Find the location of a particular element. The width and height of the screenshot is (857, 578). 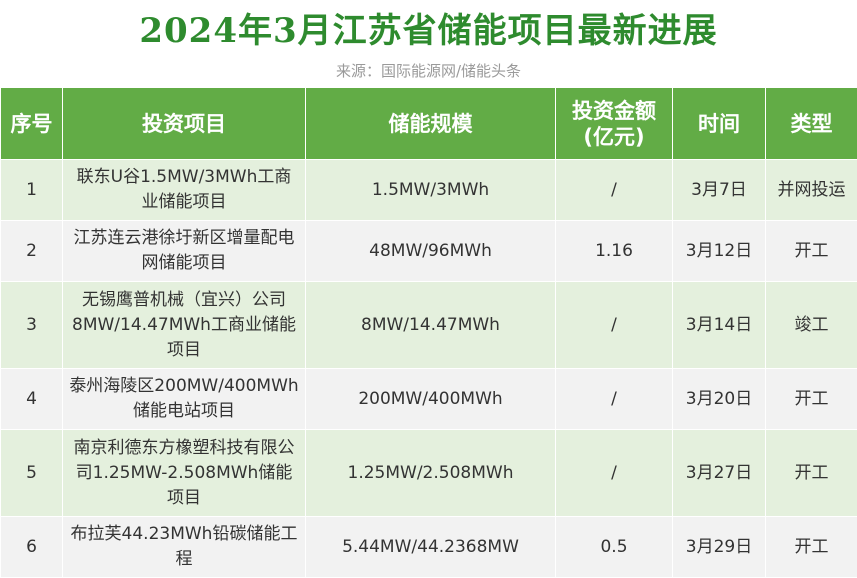

cell-scale: 48MW/96MWh is located at coordinates (431, 251).